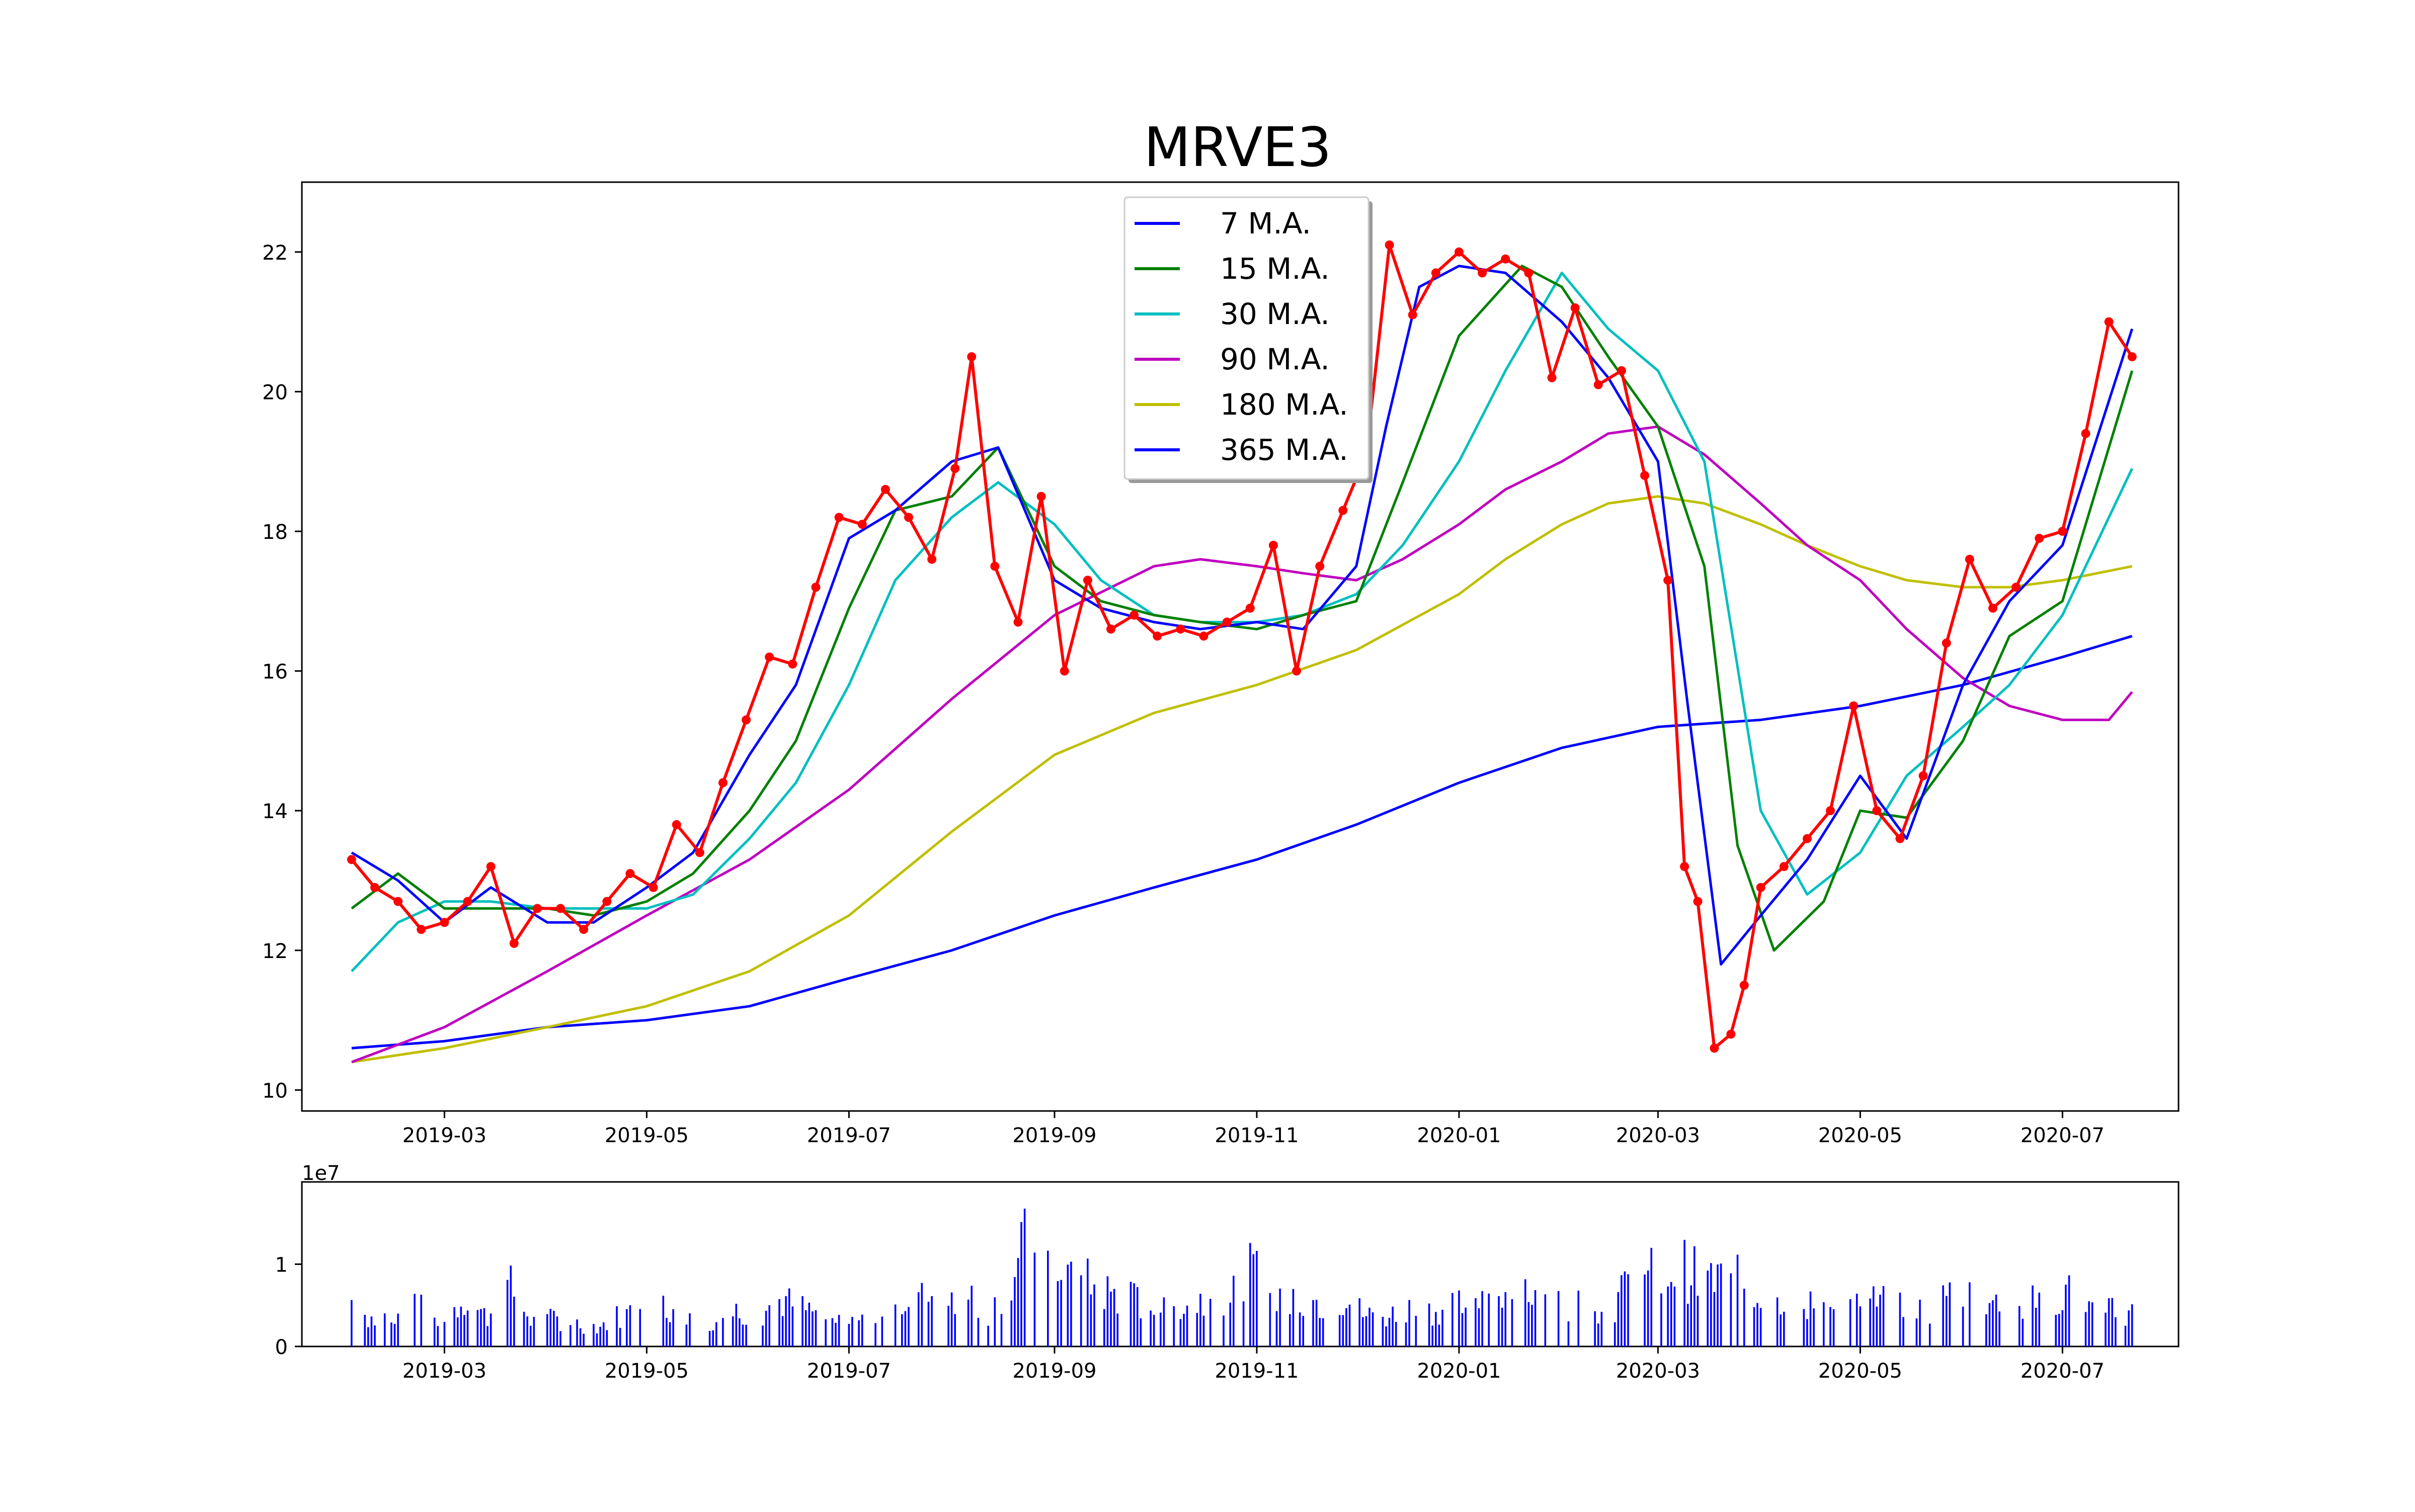  What do you see at coordinates (321, 1173) in the screenshot?
I see `volume-scale-label: 1e7` at bounding box center [321, 1173].